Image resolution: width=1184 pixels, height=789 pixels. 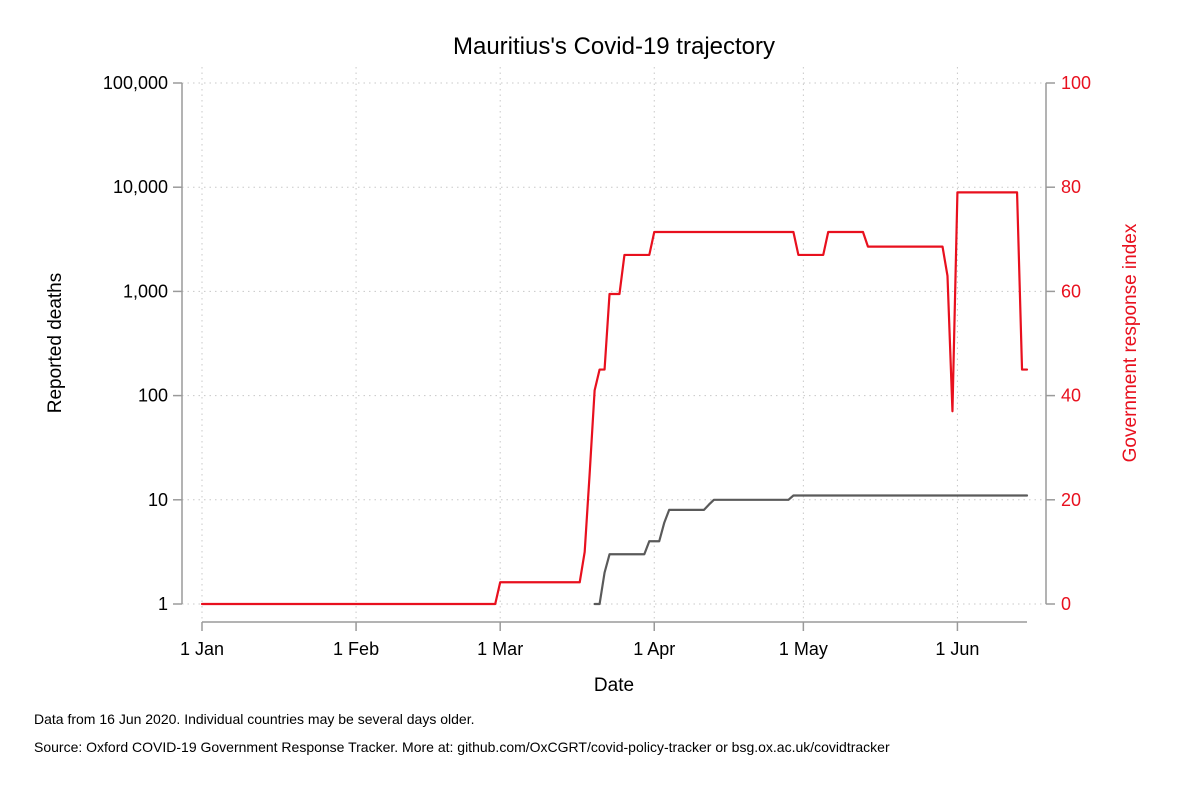 I want to click on y-axis-left-tick-label: 1, so click(x=163, y=604).